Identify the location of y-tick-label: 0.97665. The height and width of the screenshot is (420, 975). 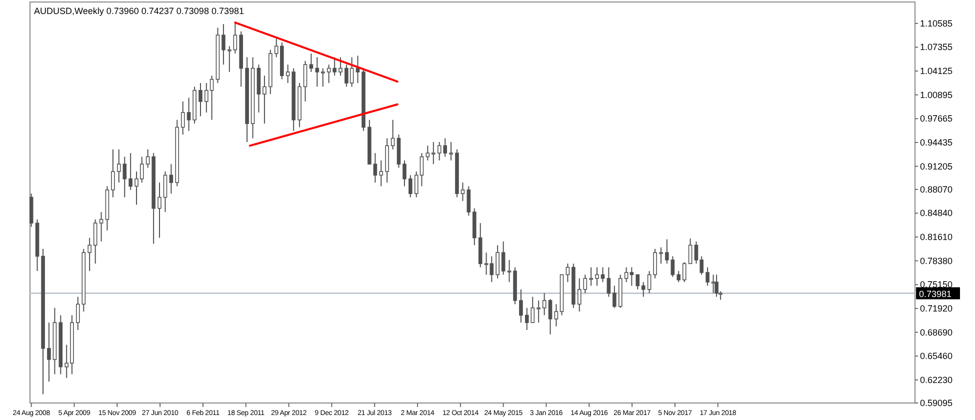
(936, 119).